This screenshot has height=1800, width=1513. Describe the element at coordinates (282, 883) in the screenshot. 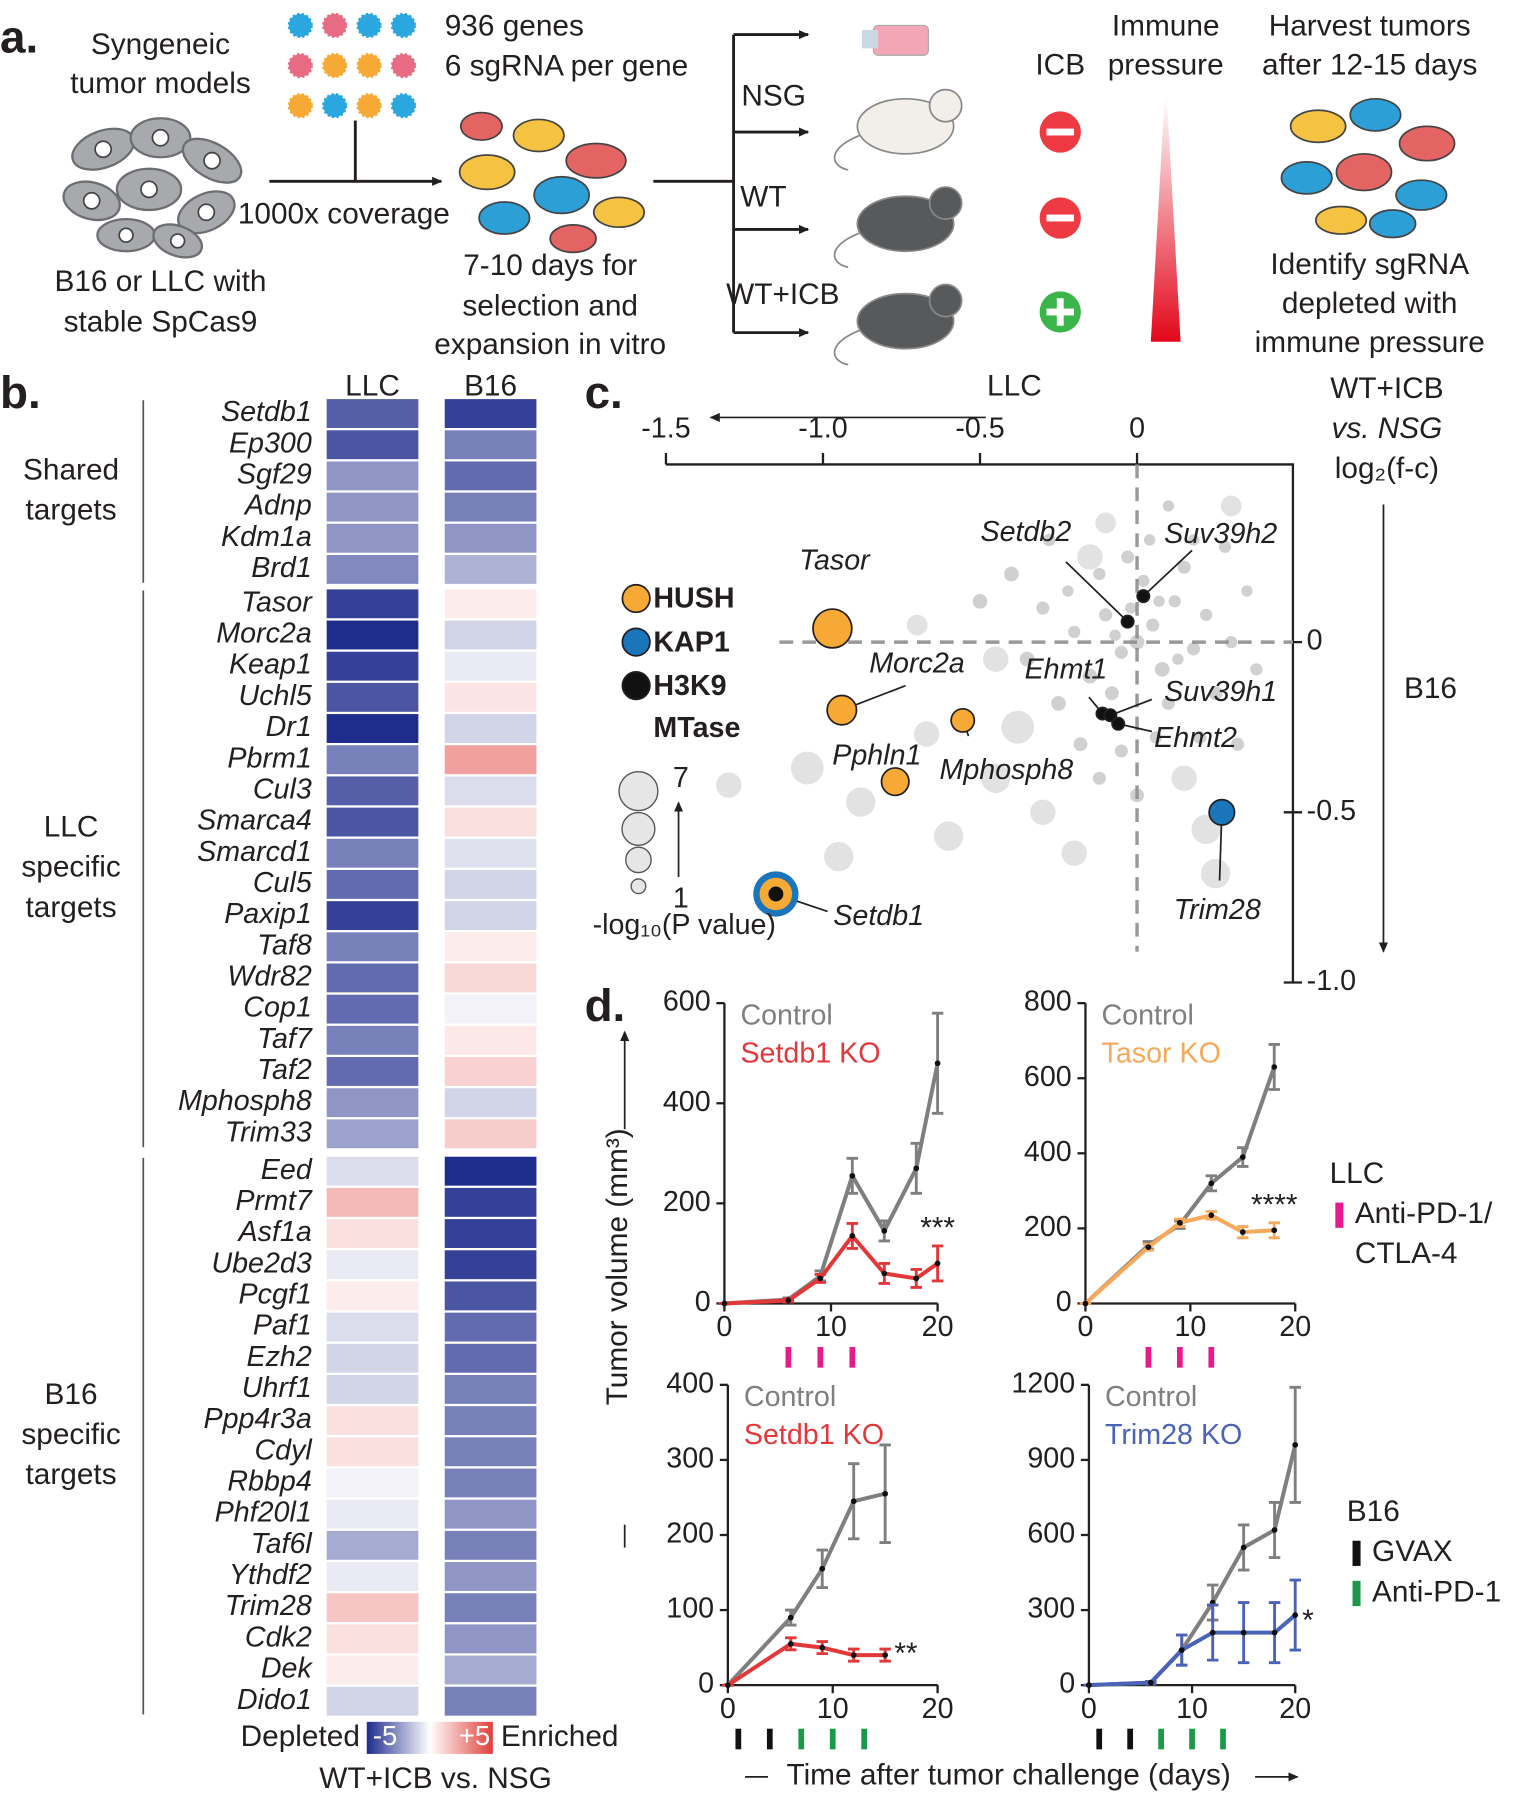

I see `gene-label: Cul5` at that location.